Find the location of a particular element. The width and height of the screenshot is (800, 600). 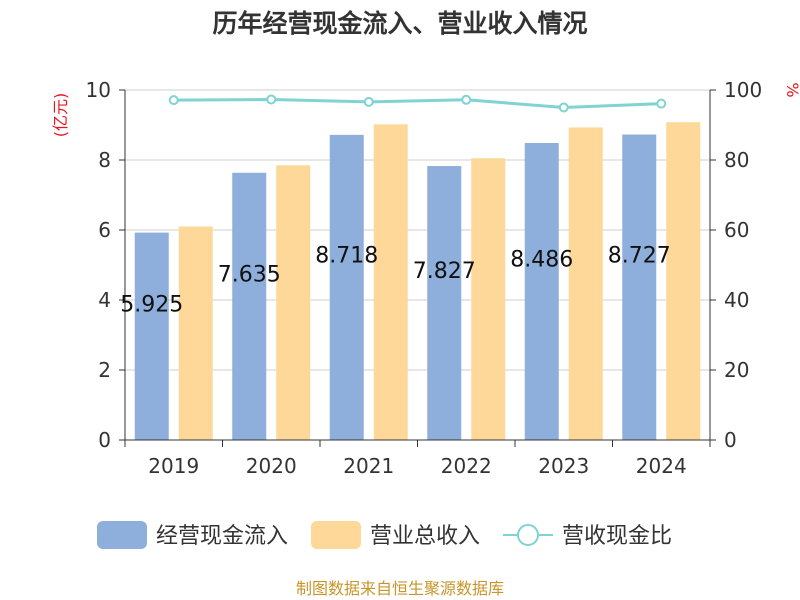

x-tick-label: 2020 is located at coordinates (271, 466).